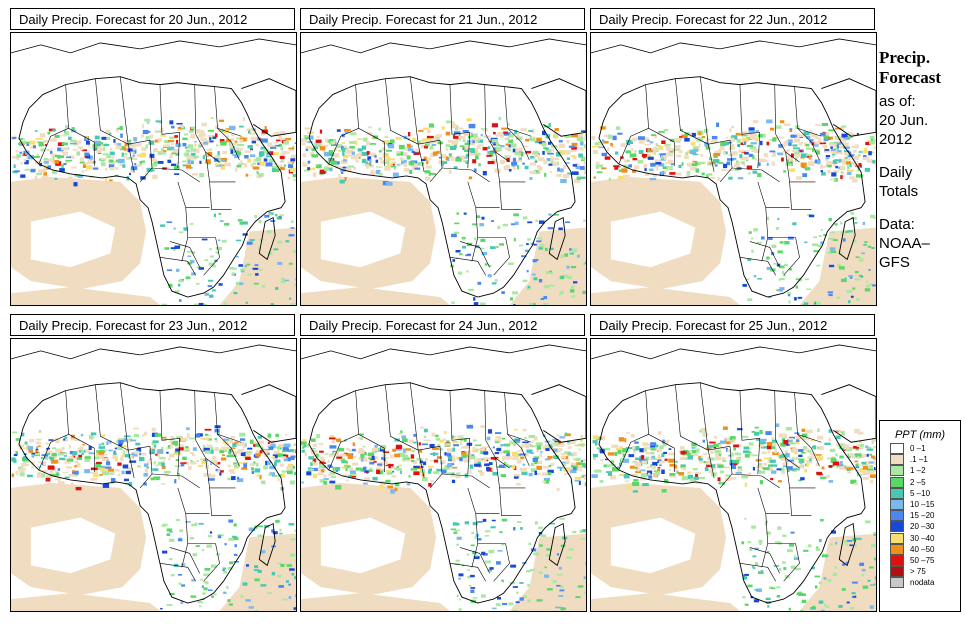 This screenshot has height=628, width=965. Describe the element at coordinates (920, 583) in the screenshot. I see `legend-entry: nodata` at that location.